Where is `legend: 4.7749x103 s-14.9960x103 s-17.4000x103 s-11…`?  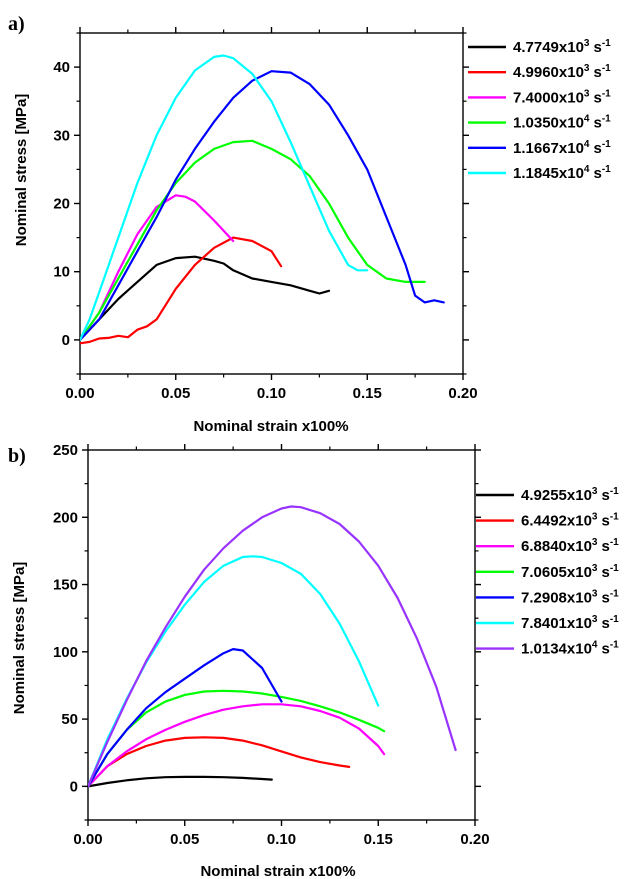
legend: 4.7749x103 s-14.9960x103 s-17.4000x103 s-11… is located at coordinates (539, 110).